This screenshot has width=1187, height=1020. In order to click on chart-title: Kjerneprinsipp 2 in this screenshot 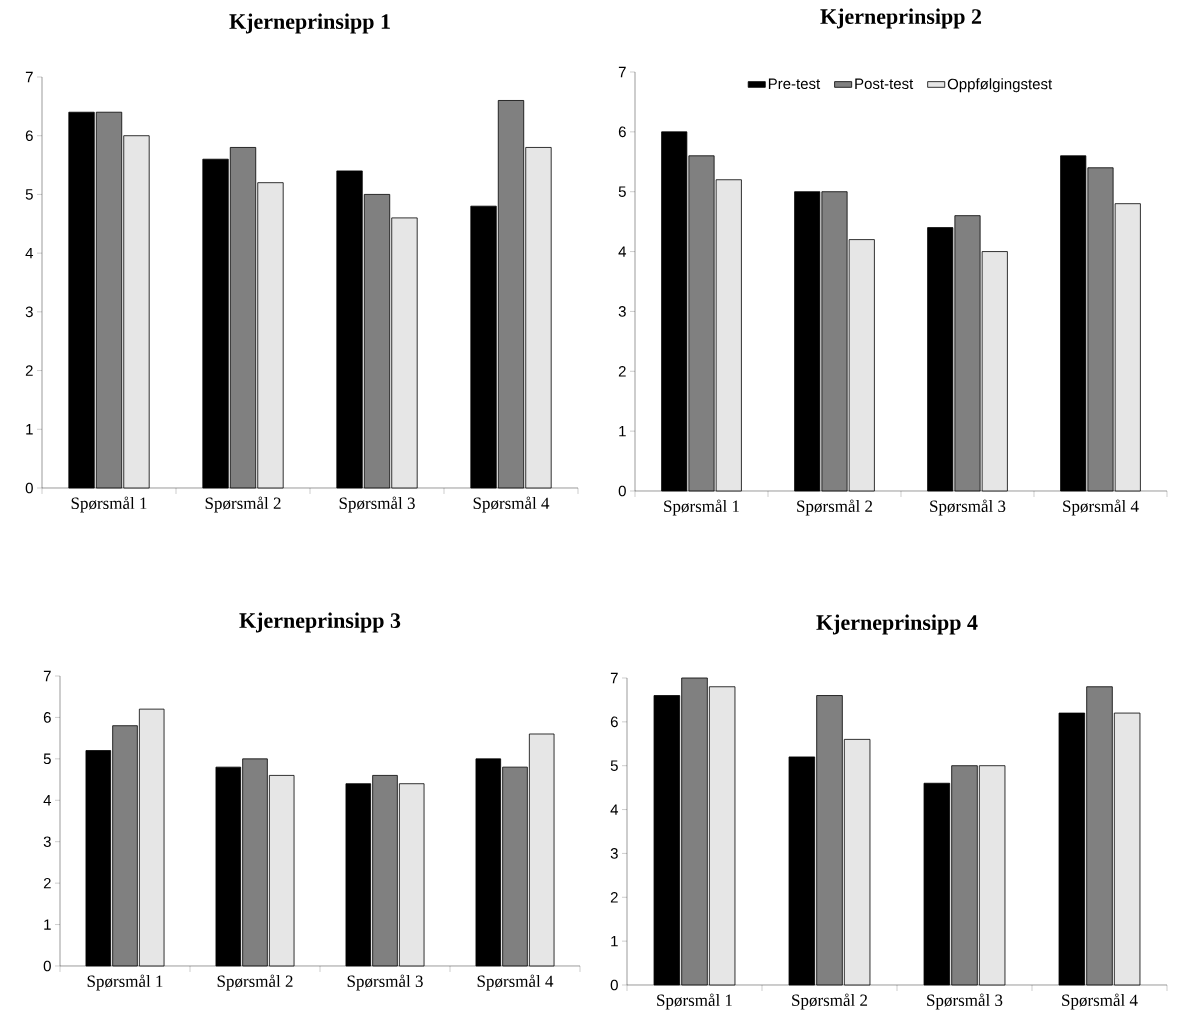, I will do `click(901, 18)`.